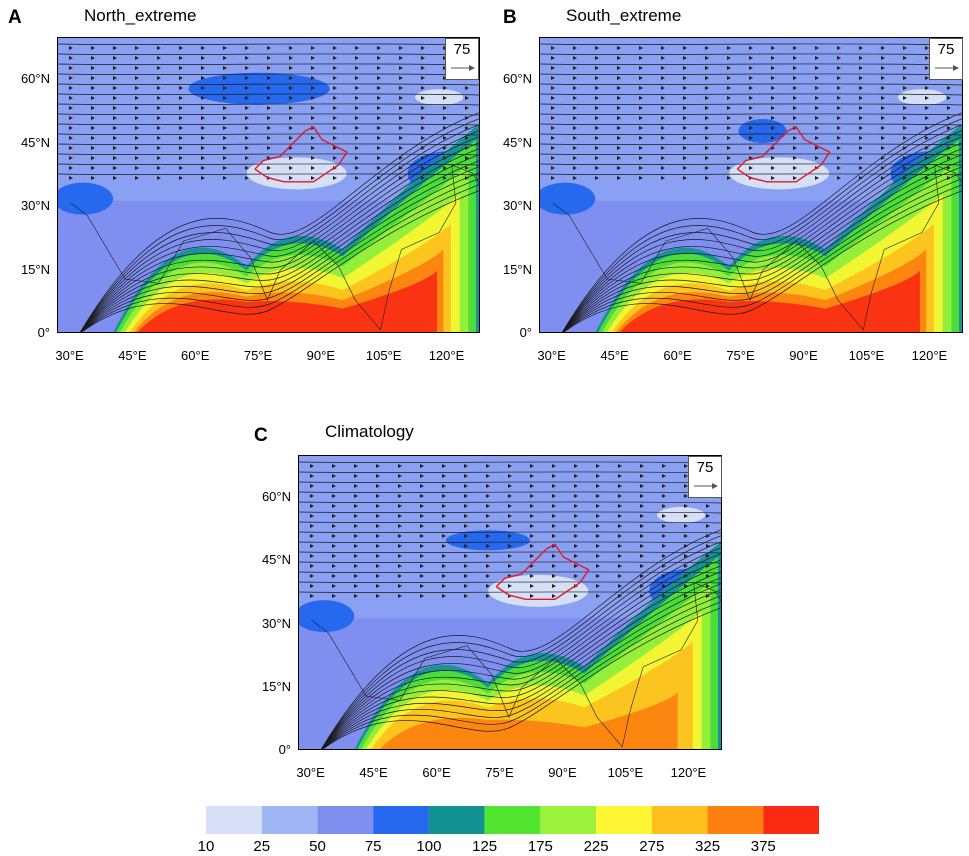 This screenshot has height=856, width=969. What do you see at coordinates (317, 846) in the screenshot?
I see `colorbar-label: 50` at bounding box center [317, 846].